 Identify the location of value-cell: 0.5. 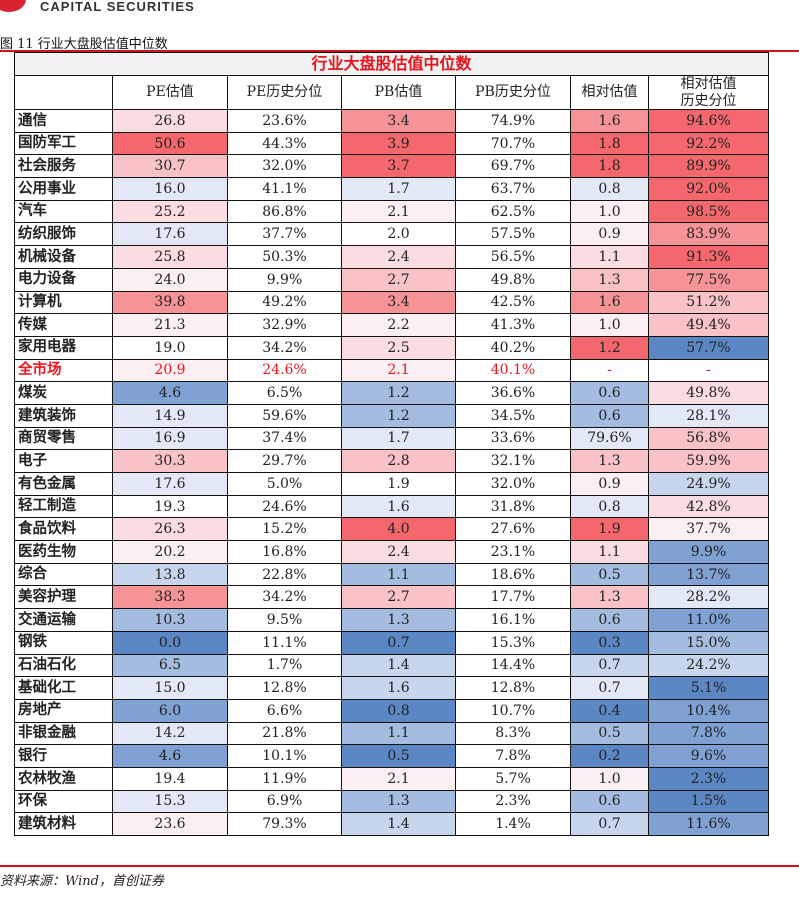
(398, 756).